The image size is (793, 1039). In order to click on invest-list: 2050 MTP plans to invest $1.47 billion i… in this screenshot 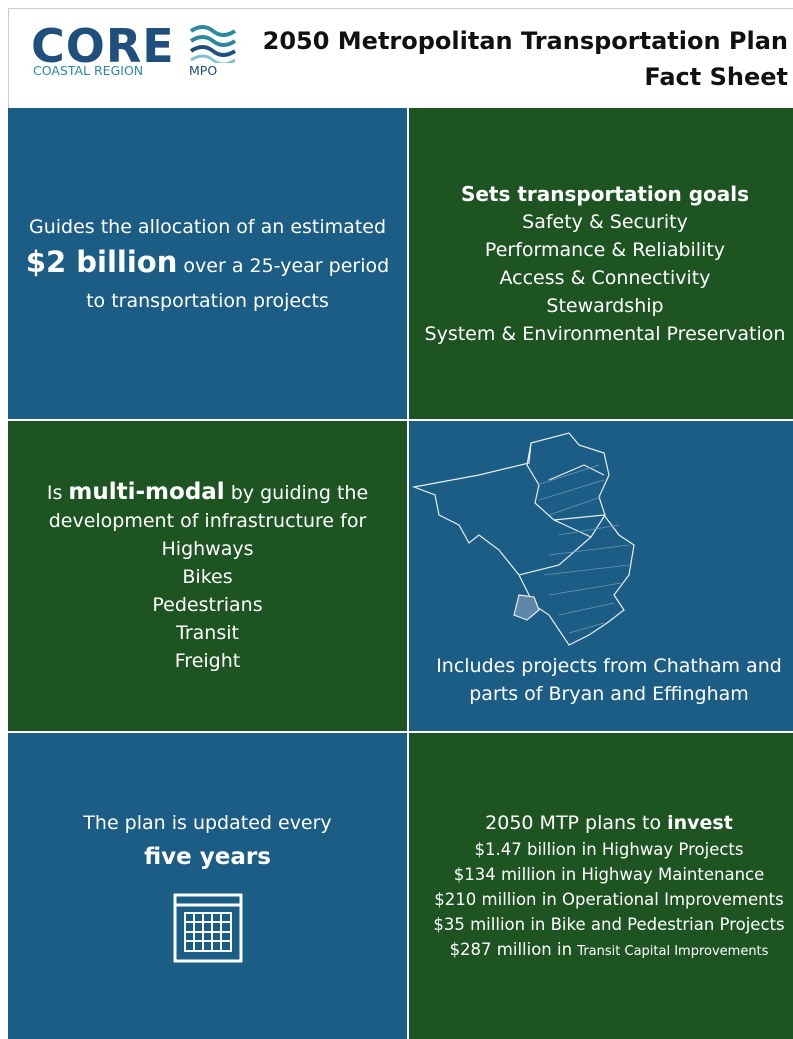, I will do `click(601, 886)`.